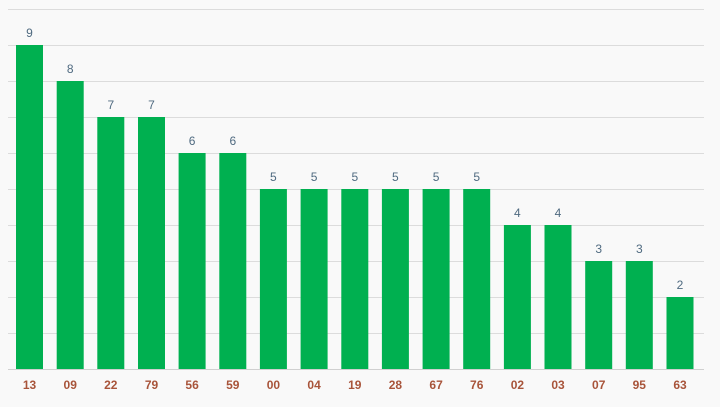  Describe the element at coordinates (110, 105) in the screenshot. I see `value-label-22: 7` at that location.